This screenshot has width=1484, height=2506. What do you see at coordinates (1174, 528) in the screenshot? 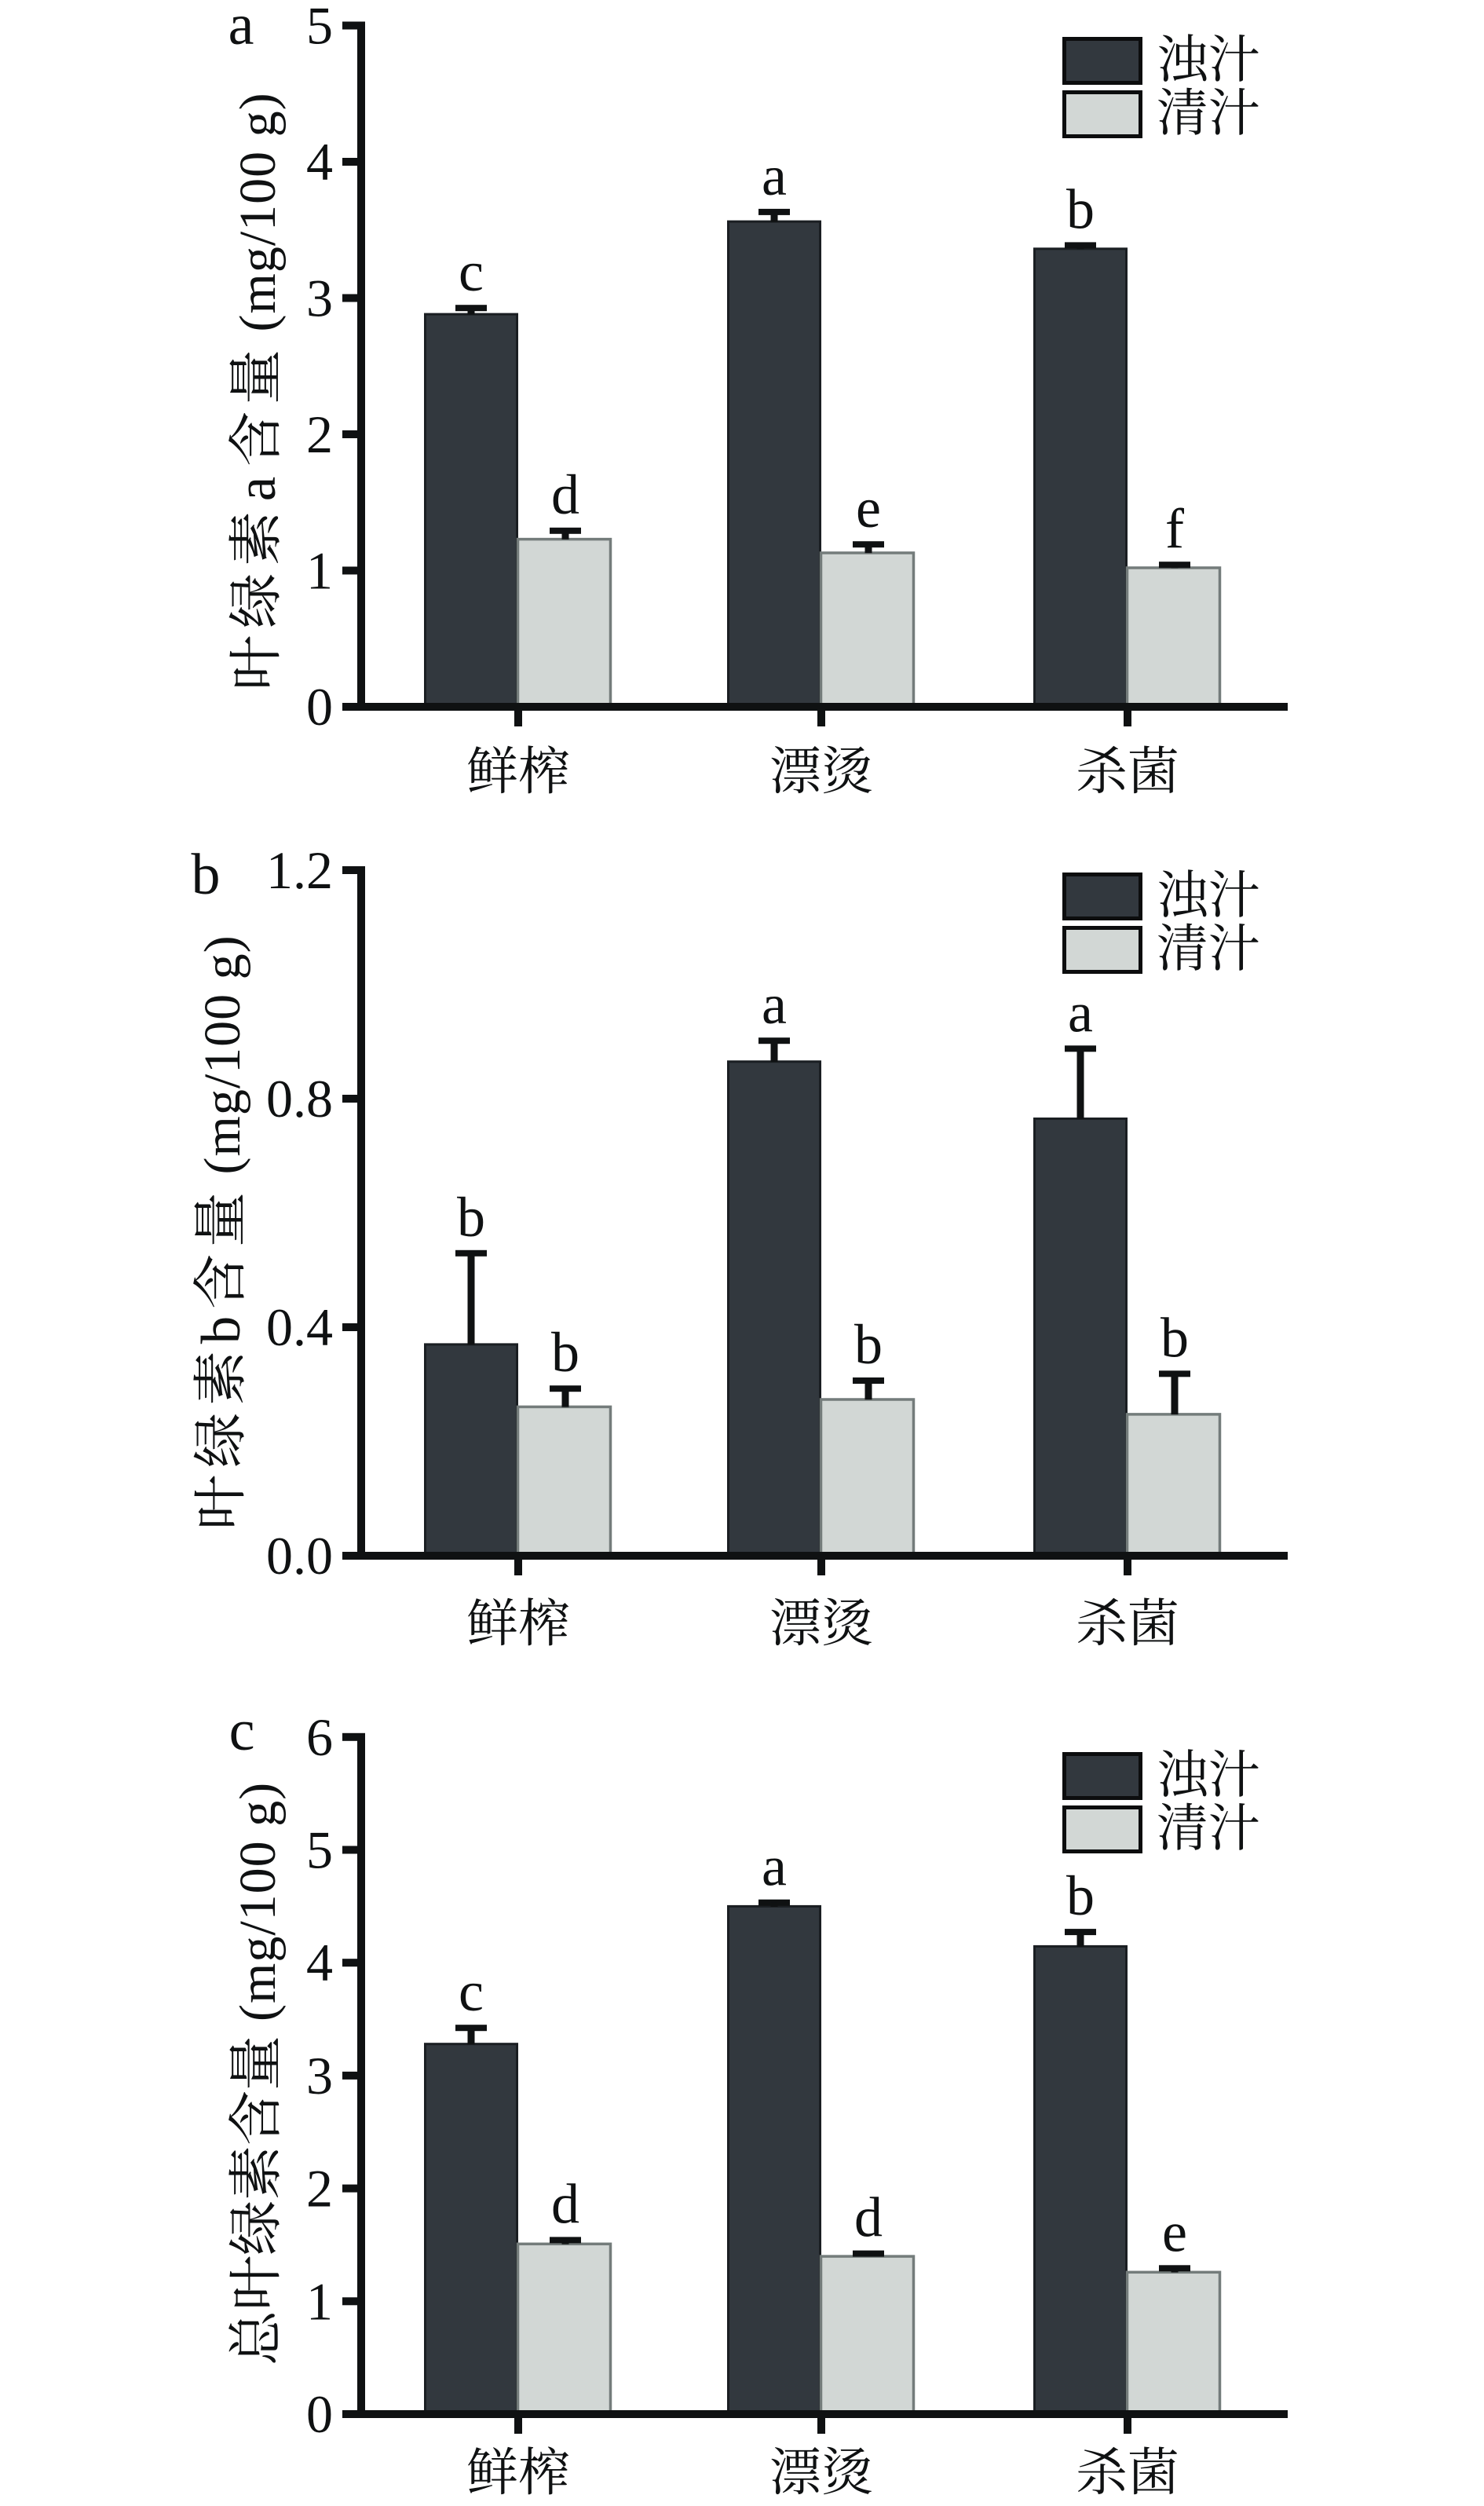
I see `svg-text: f` at bounding box center [1174, 528].